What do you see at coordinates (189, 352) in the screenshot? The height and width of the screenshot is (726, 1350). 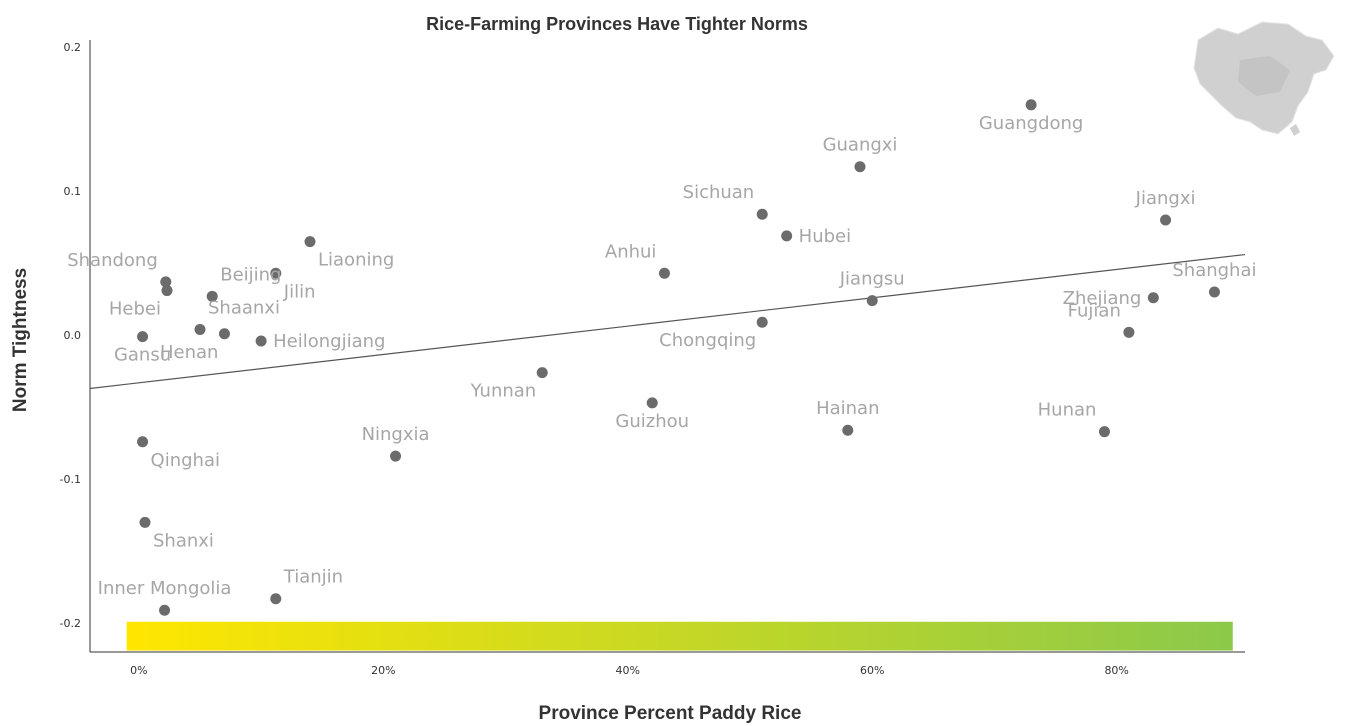 I see `point-label: Henan` at bounding box center [189, 352].